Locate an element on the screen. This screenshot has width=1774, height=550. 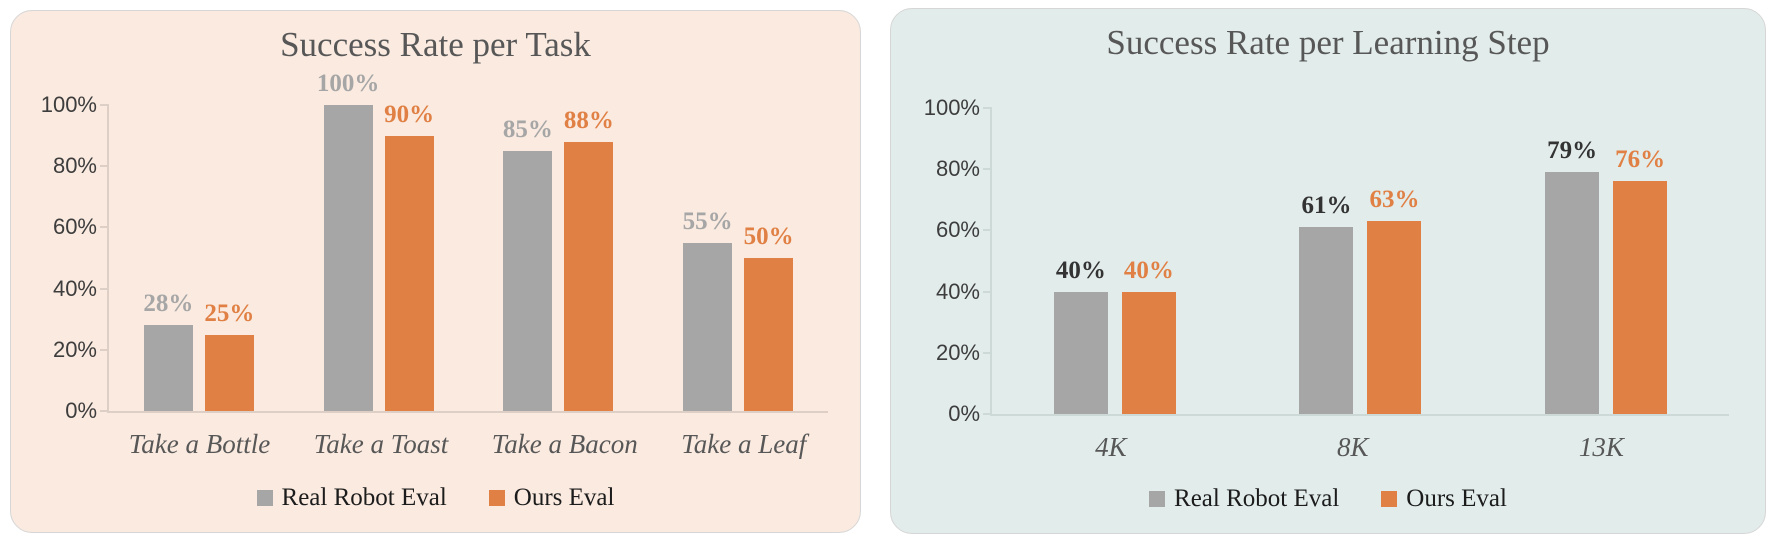
chart-title: Success Rate per Task is located at coordinates (435, 44).